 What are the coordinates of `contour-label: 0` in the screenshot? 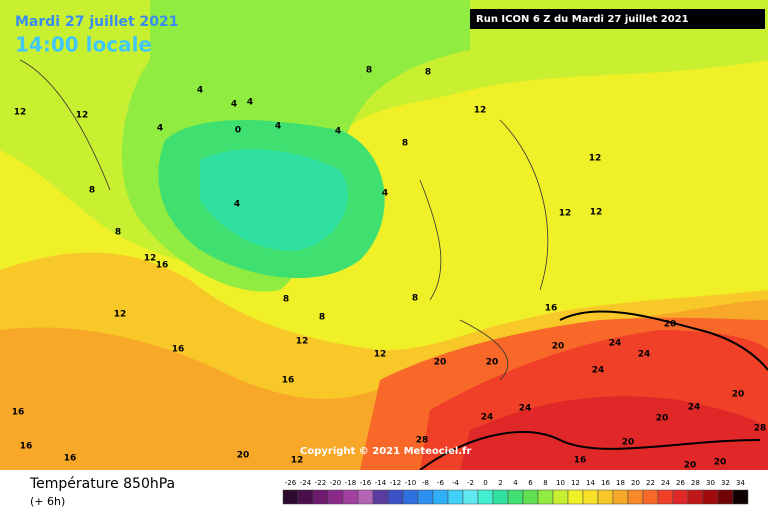 It's located at (238, 131).